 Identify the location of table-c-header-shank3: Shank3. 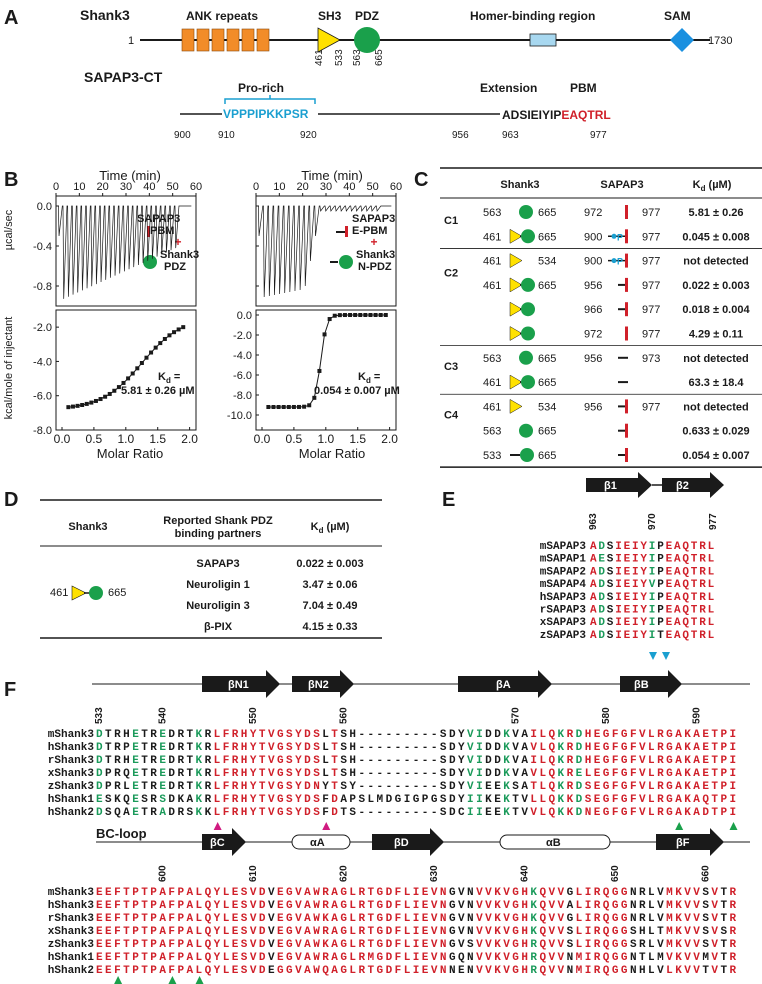
(519, 185).